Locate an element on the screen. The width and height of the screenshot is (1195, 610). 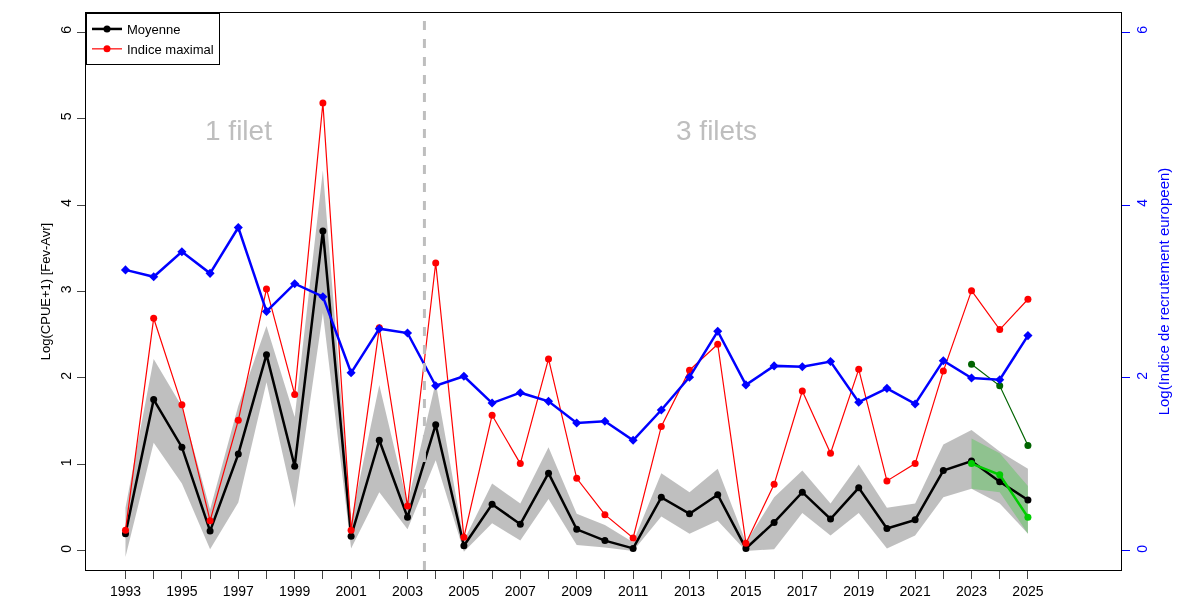
y-tick-label: 6 is located at coordinates (66, 29).